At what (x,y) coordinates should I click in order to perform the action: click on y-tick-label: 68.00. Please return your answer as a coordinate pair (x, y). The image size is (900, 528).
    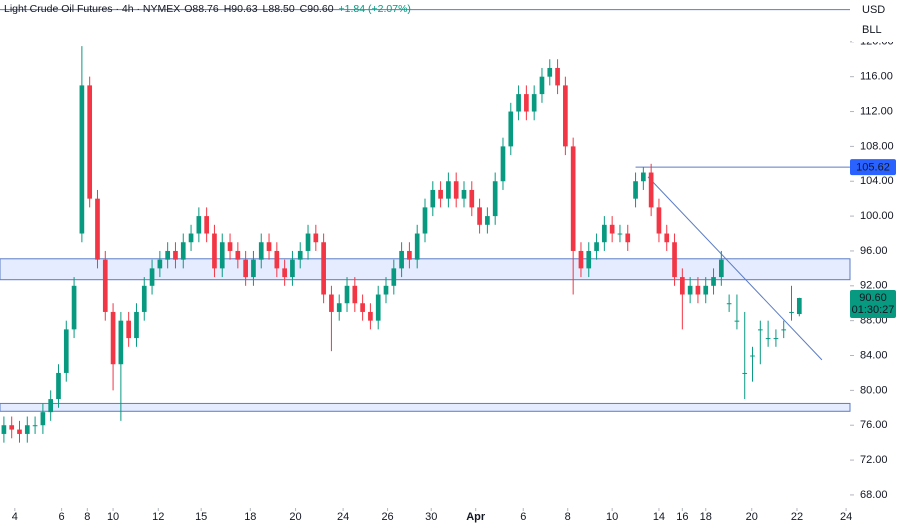
    Looking at the image, I should click on (874, 495).